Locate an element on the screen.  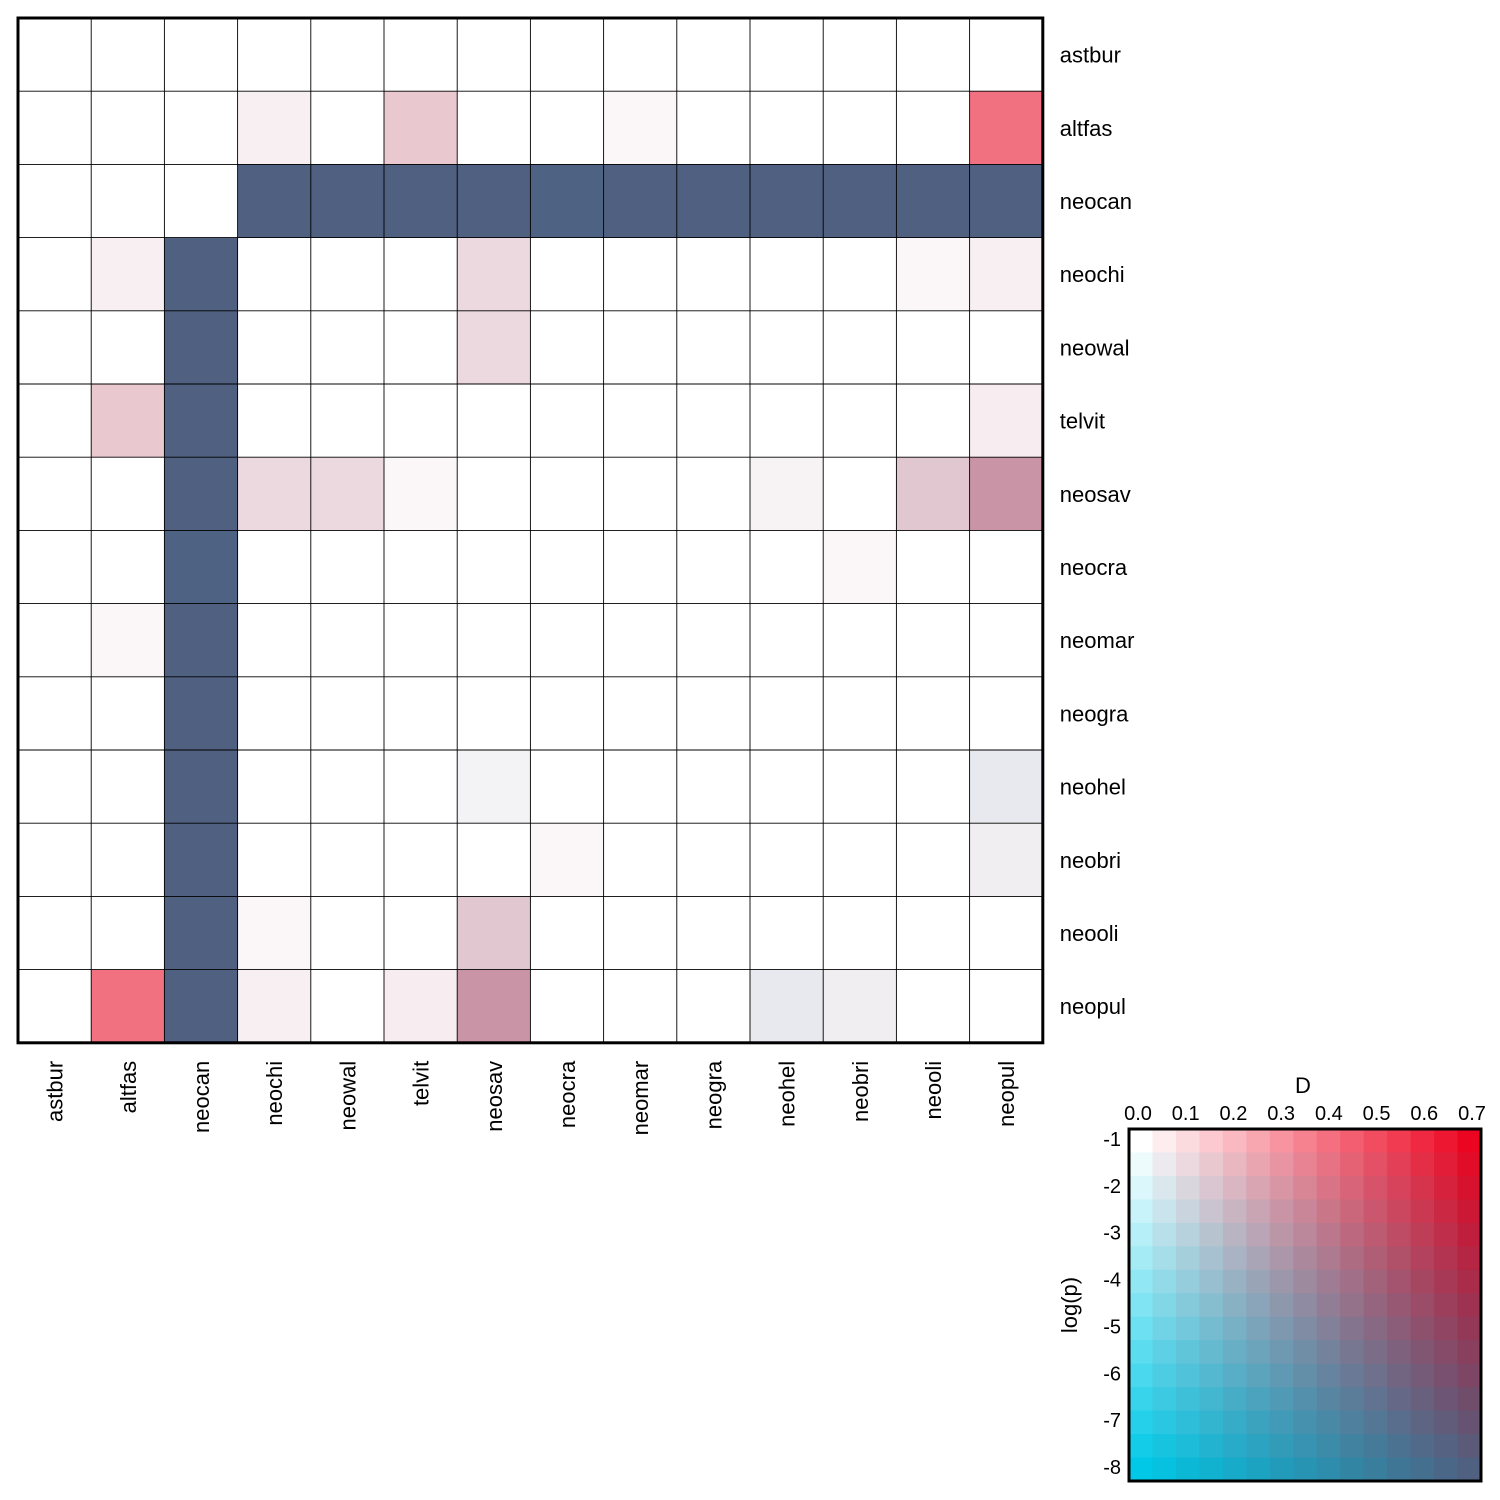
cell-neopul-telvit is located at coordinates (421, 1006).